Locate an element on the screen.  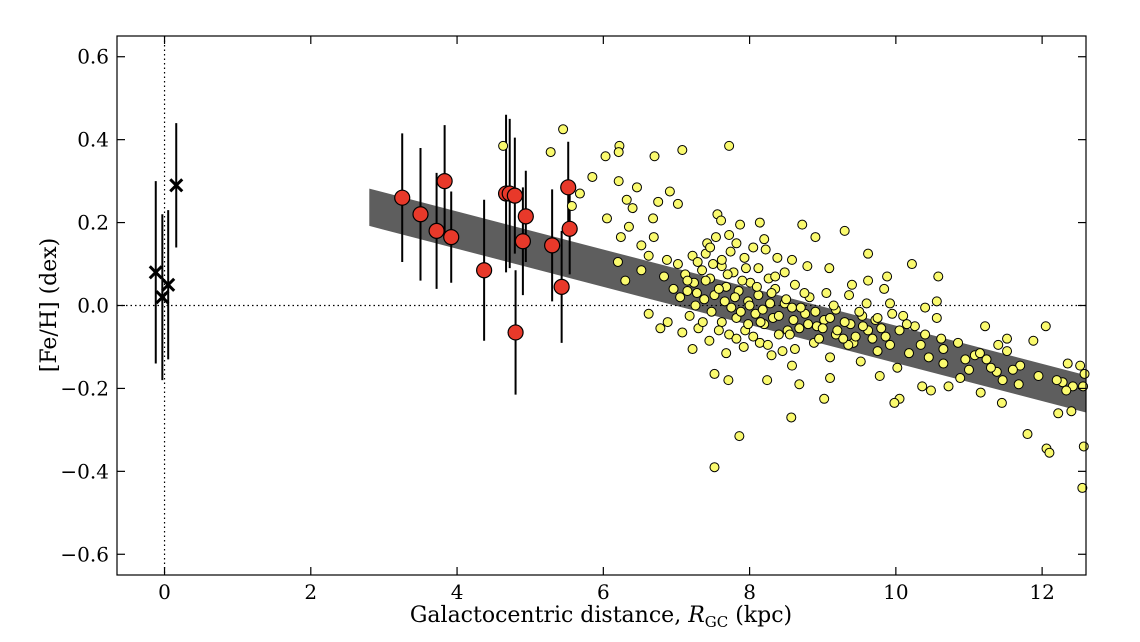
cross-points-layer is located at coordinates (166, 241).